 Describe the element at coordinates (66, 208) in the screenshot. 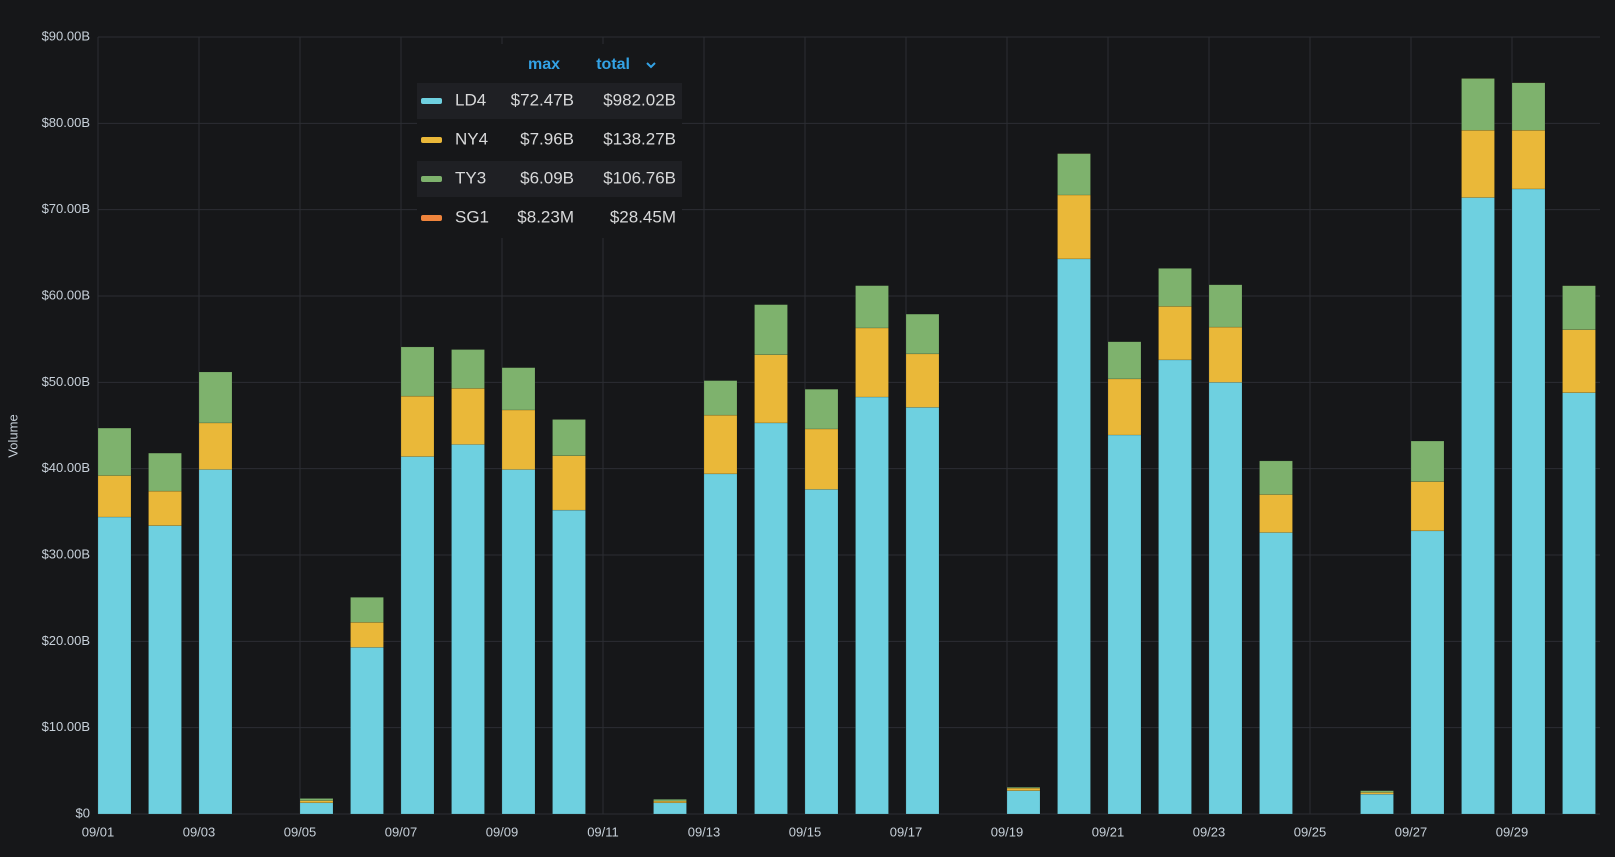

I see `y-tick-label: $70.00B` at that location.